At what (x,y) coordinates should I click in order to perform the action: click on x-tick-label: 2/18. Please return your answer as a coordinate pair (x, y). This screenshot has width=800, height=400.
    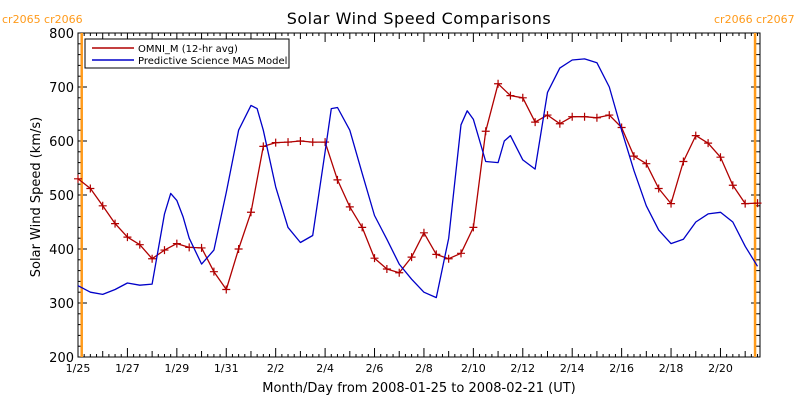
    Looking at the image, I should click on (671, 368).